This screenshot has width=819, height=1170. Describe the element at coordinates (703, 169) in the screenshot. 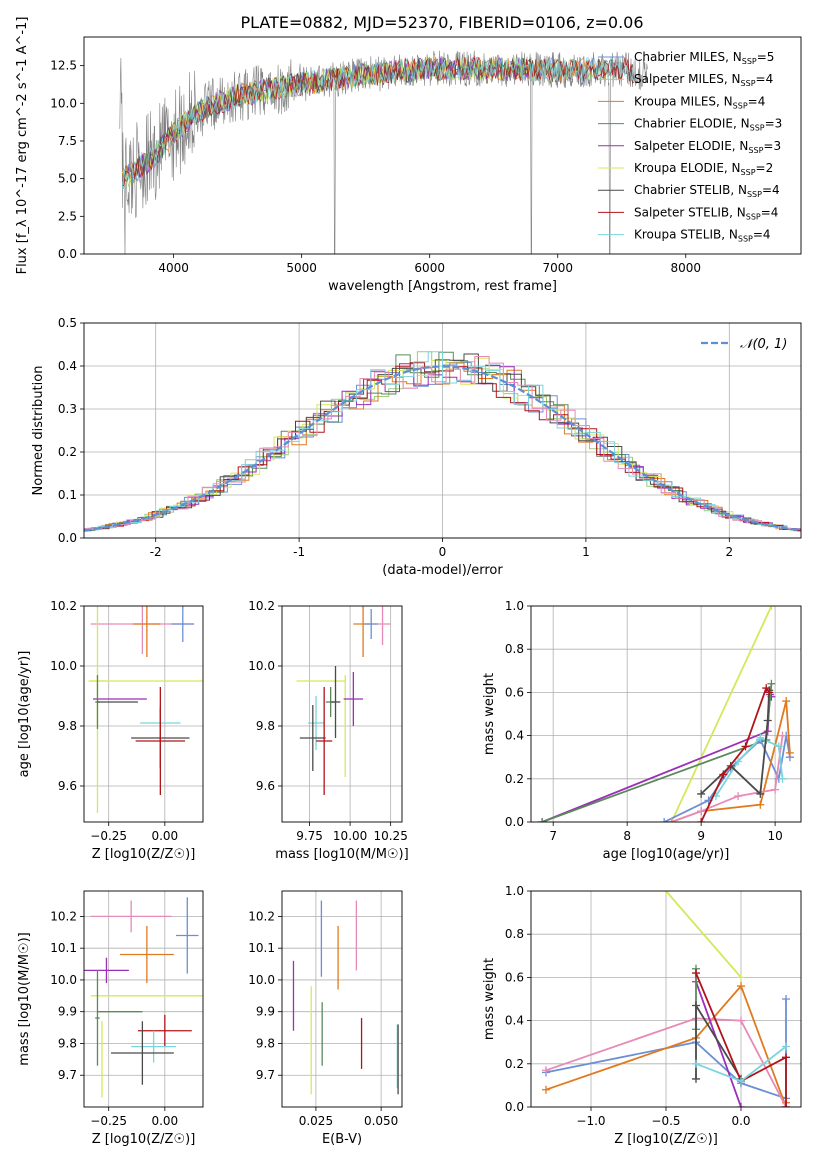

I see `legend-entry: Kroupa ELODIE, NSSP=2` at that location.